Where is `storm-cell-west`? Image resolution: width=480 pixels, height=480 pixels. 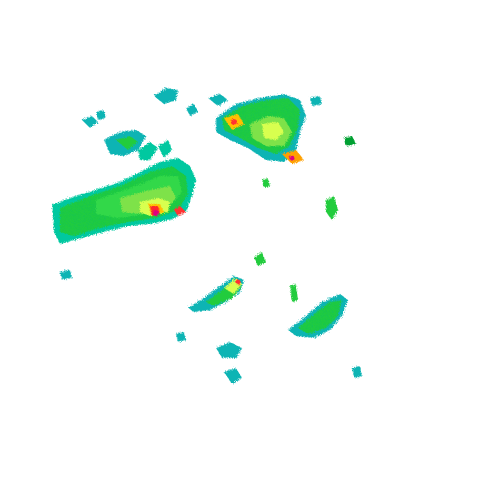 storm-cell-west is located at coordinates (124, 192).